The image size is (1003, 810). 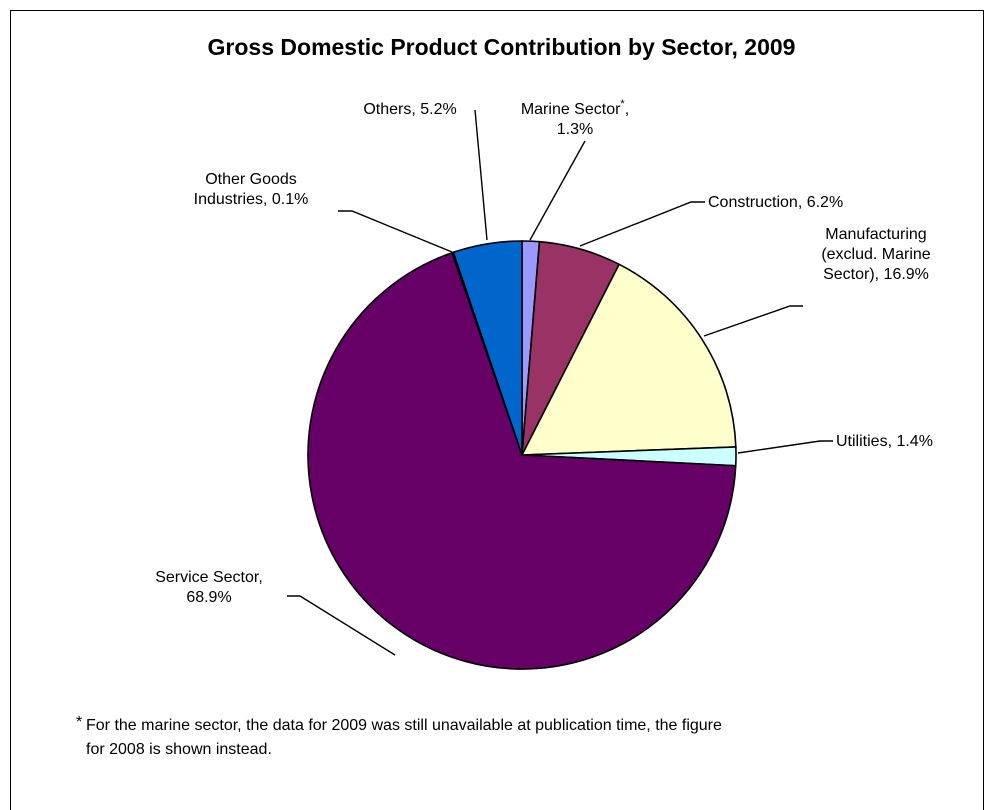 What do you see at coordinates (884, 441) in the screenshot?
I see `slice-label-3: Utilities, 1.4%` at bounding box center [884, 441].